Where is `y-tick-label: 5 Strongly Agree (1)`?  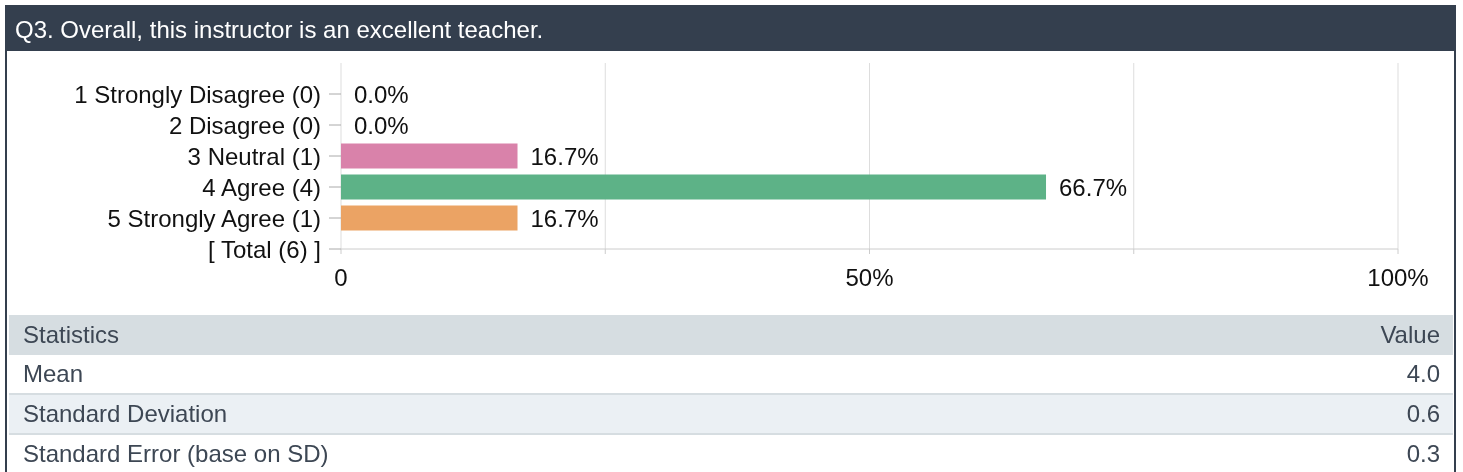 y-tick-label: 5 Strongly Agree (1) is located at coordinates (214, 218).